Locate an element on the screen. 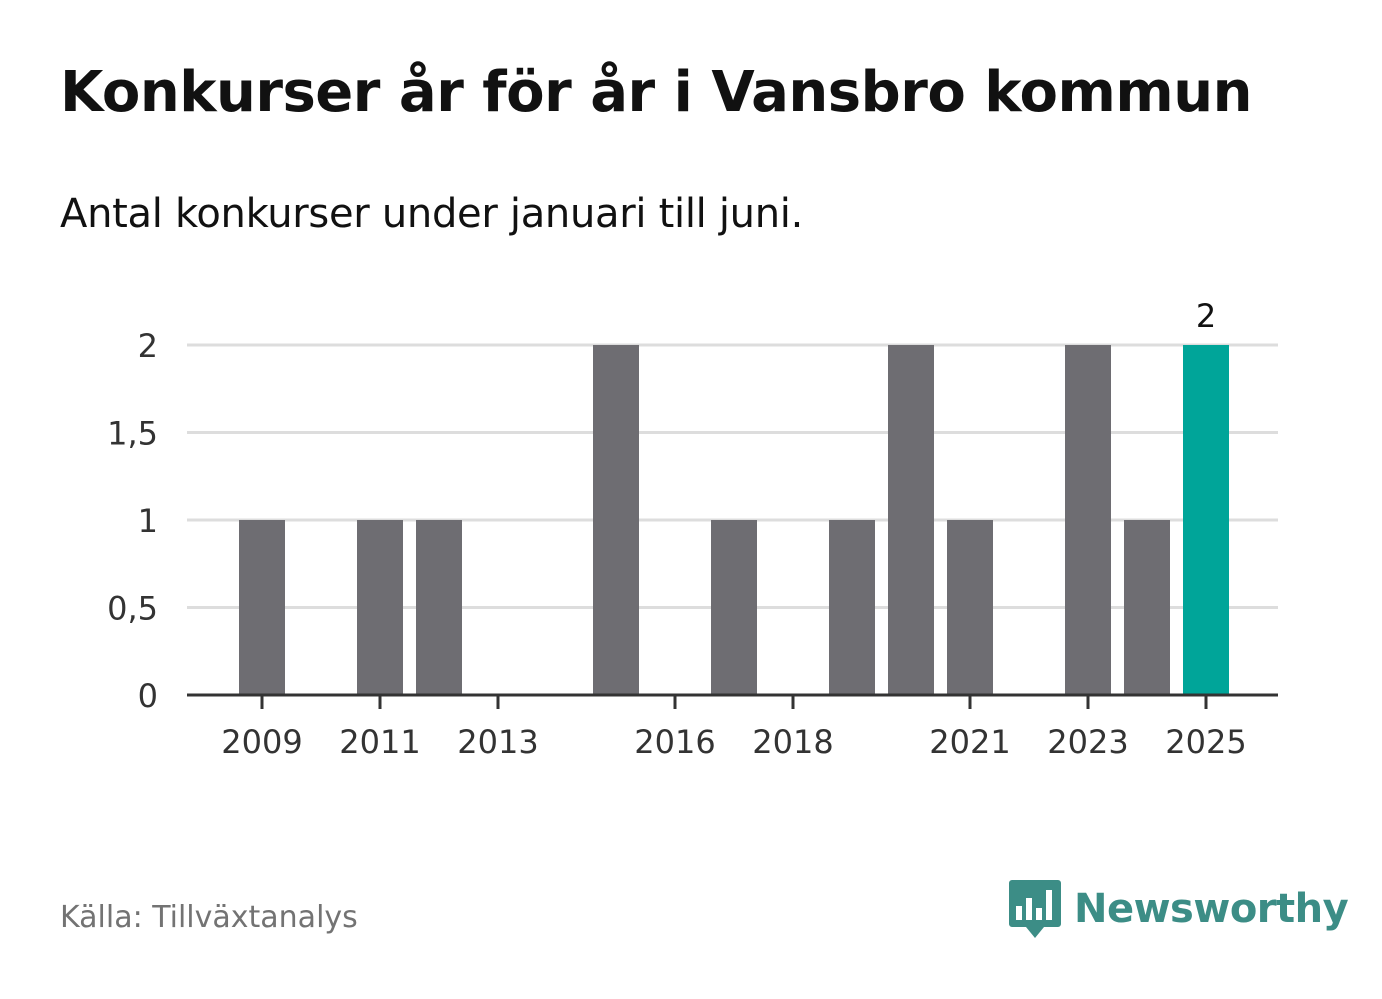 The height and width of the screenshot is (999, 1382). bar-2015 is located at coordinates (616, 520).